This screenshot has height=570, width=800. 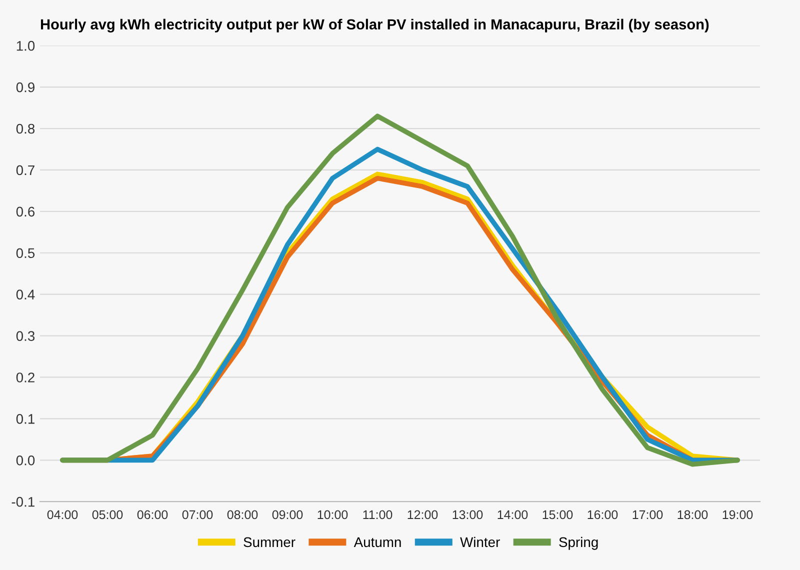 What do you see at coordinates (25, 460) in the screenshot?
I see `y-tick-label: 0.0` at bounding box center [25, 460].